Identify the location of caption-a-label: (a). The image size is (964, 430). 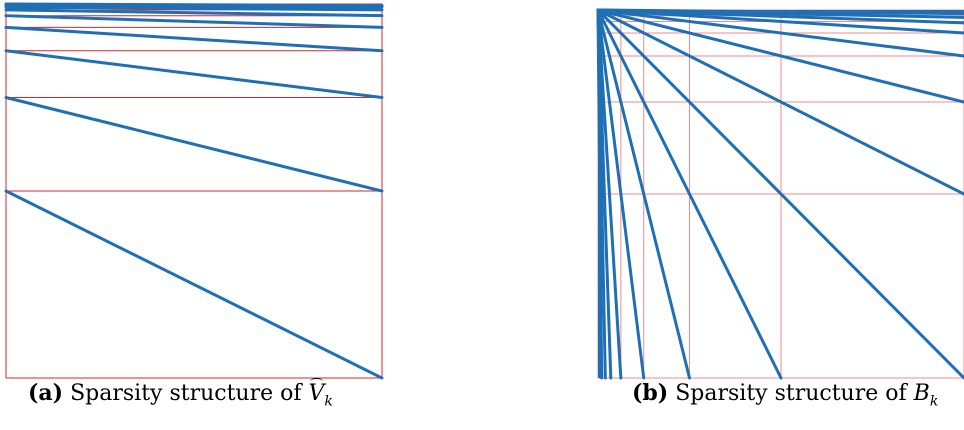
(46, 393).